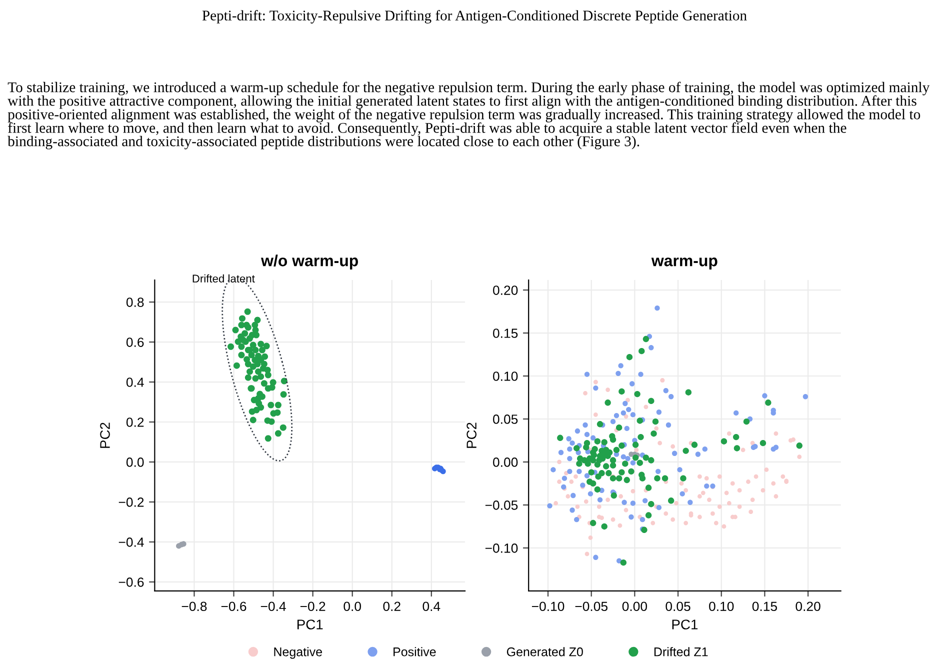 The width and height of the screenshot is (949, 670). Describe the element at coordinates (194, 607) in the screenshot. I see `x-tick-label: −0.8` at that location.